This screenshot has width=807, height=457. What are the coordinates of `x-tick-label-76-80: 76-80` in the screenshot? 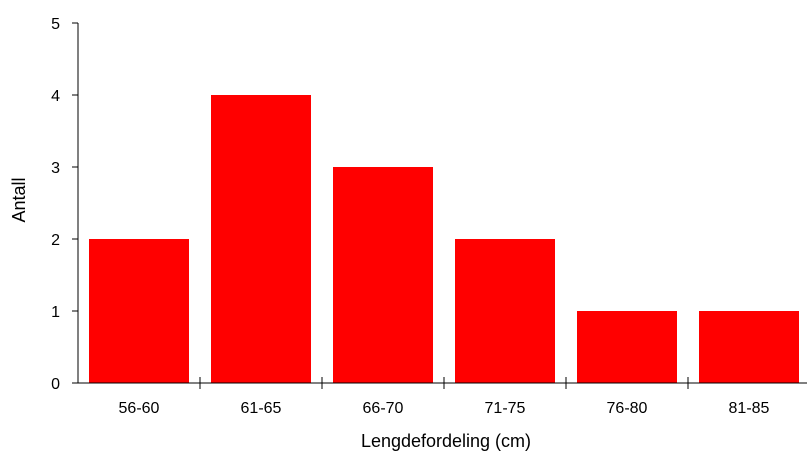 It's located at (627, 408).